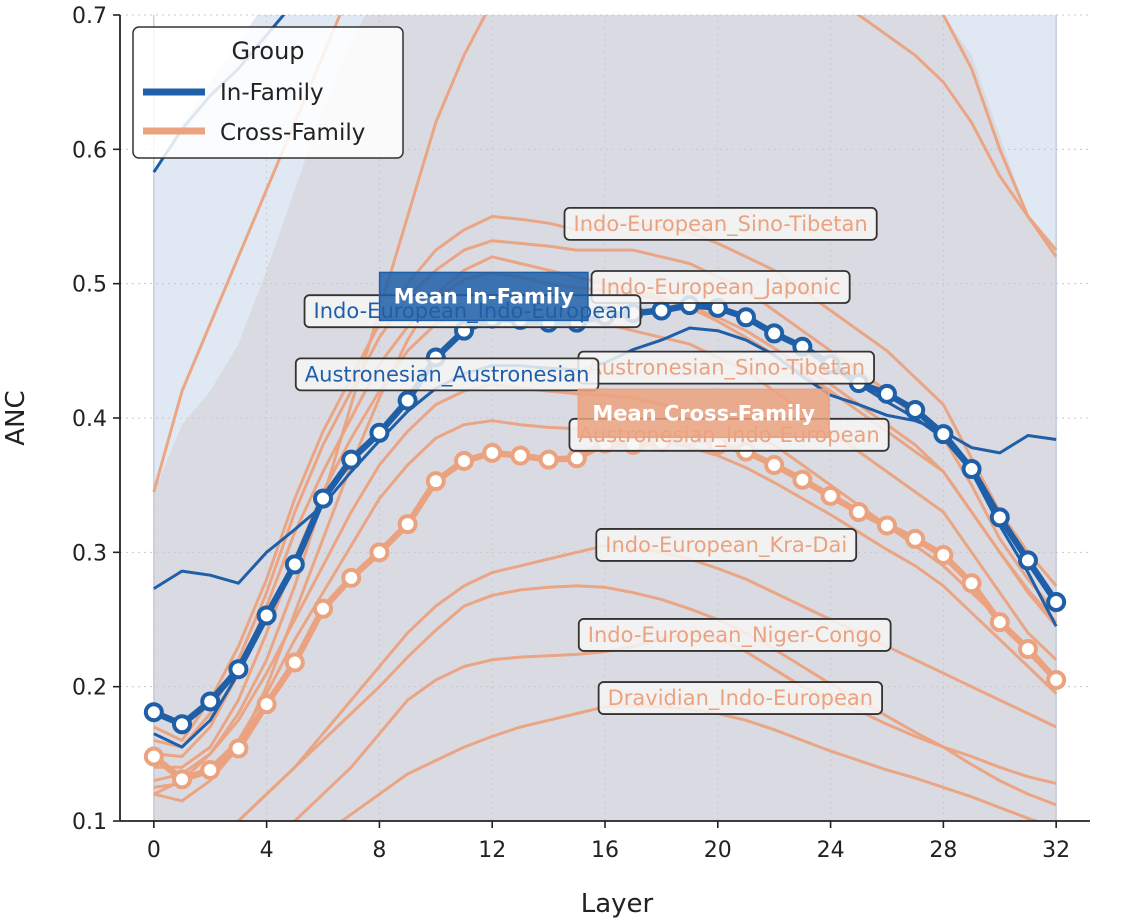  What do you see at coordinates (943, 850) in the screenshot?
I see `x-tick-label-28: 28` at bounding box center [943, 850].